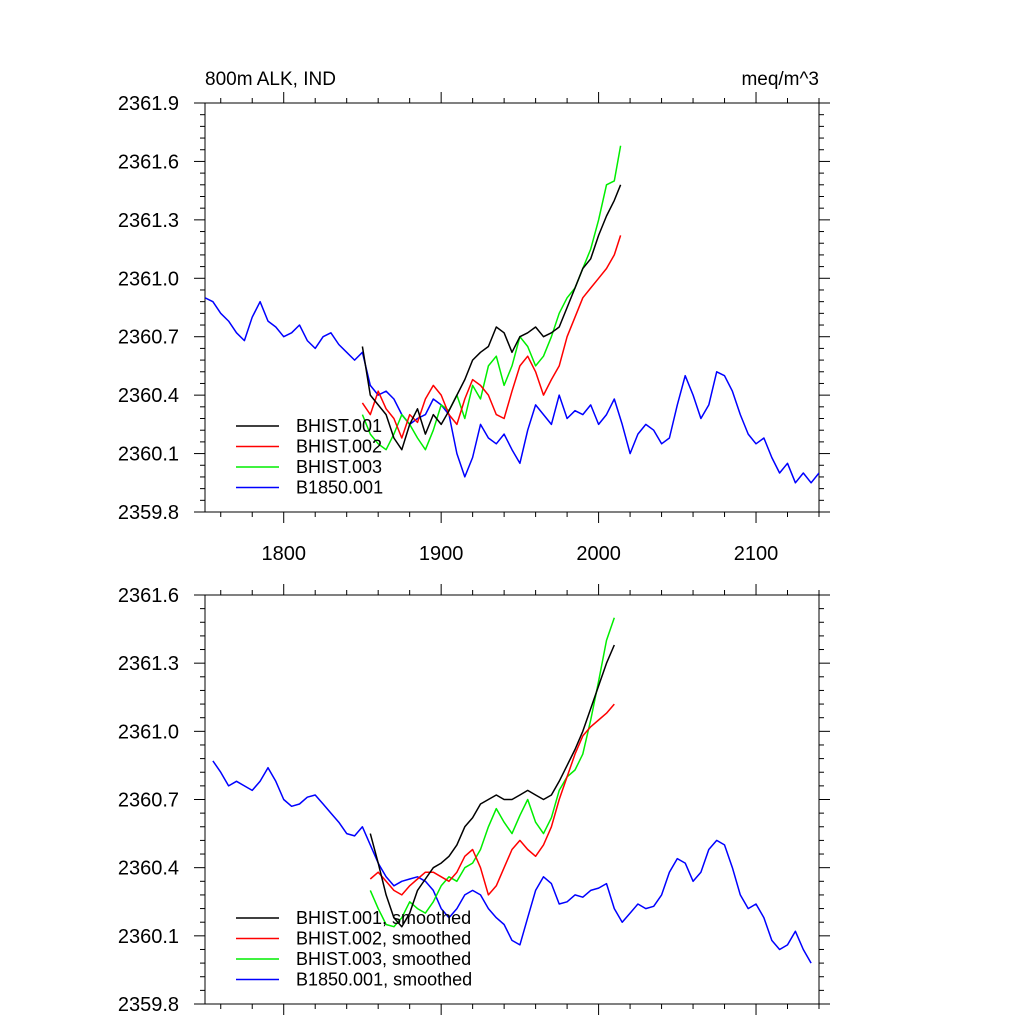 The image size is (1024, 1024). Describe the element at coordinates (339, 426) in the screenshot. I see `legend-label: BHIST.001` at that location.